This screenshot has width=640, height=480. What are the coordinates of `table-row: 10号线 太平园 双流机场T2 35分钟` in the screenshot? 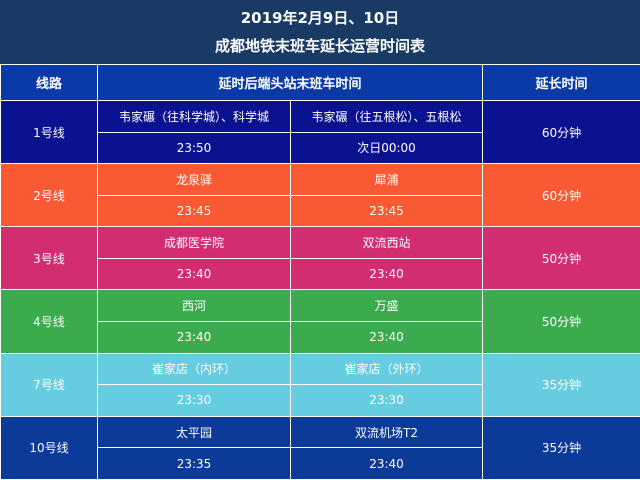 It's located at (320, 447).